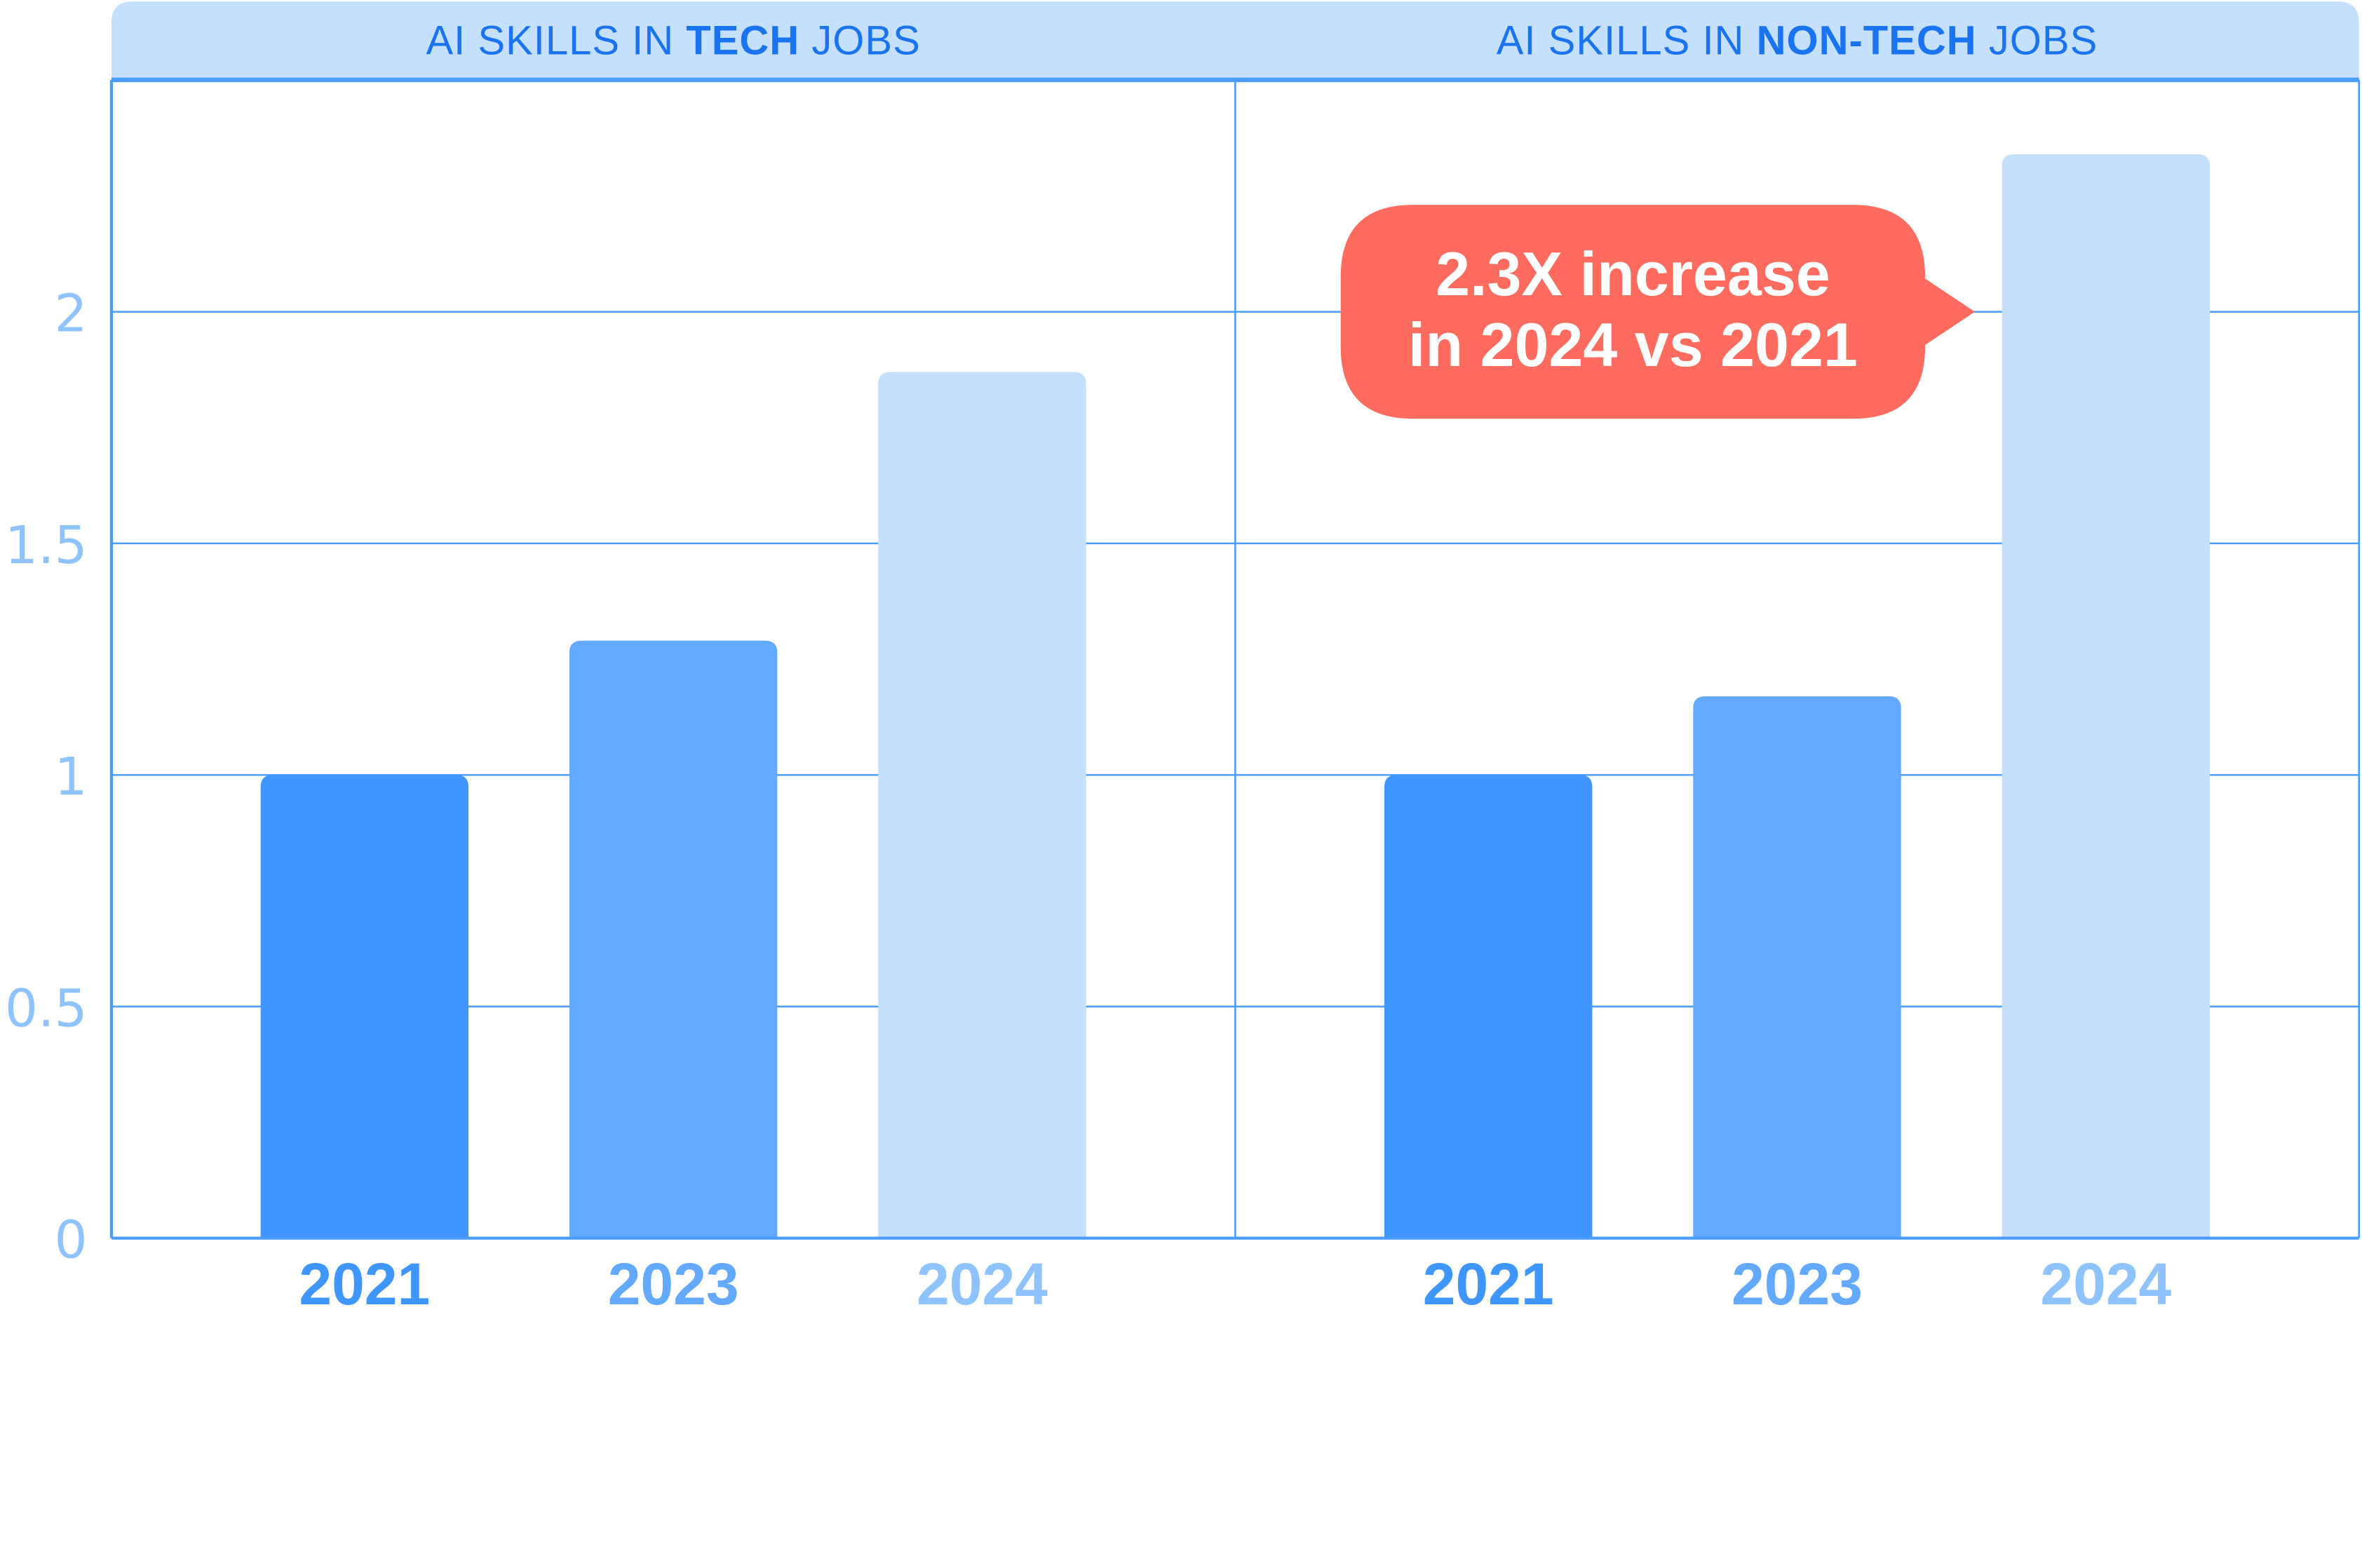 The image size is (2362, 1568). I want to click on y-tick-label: 0.5, so click(46, 1008).